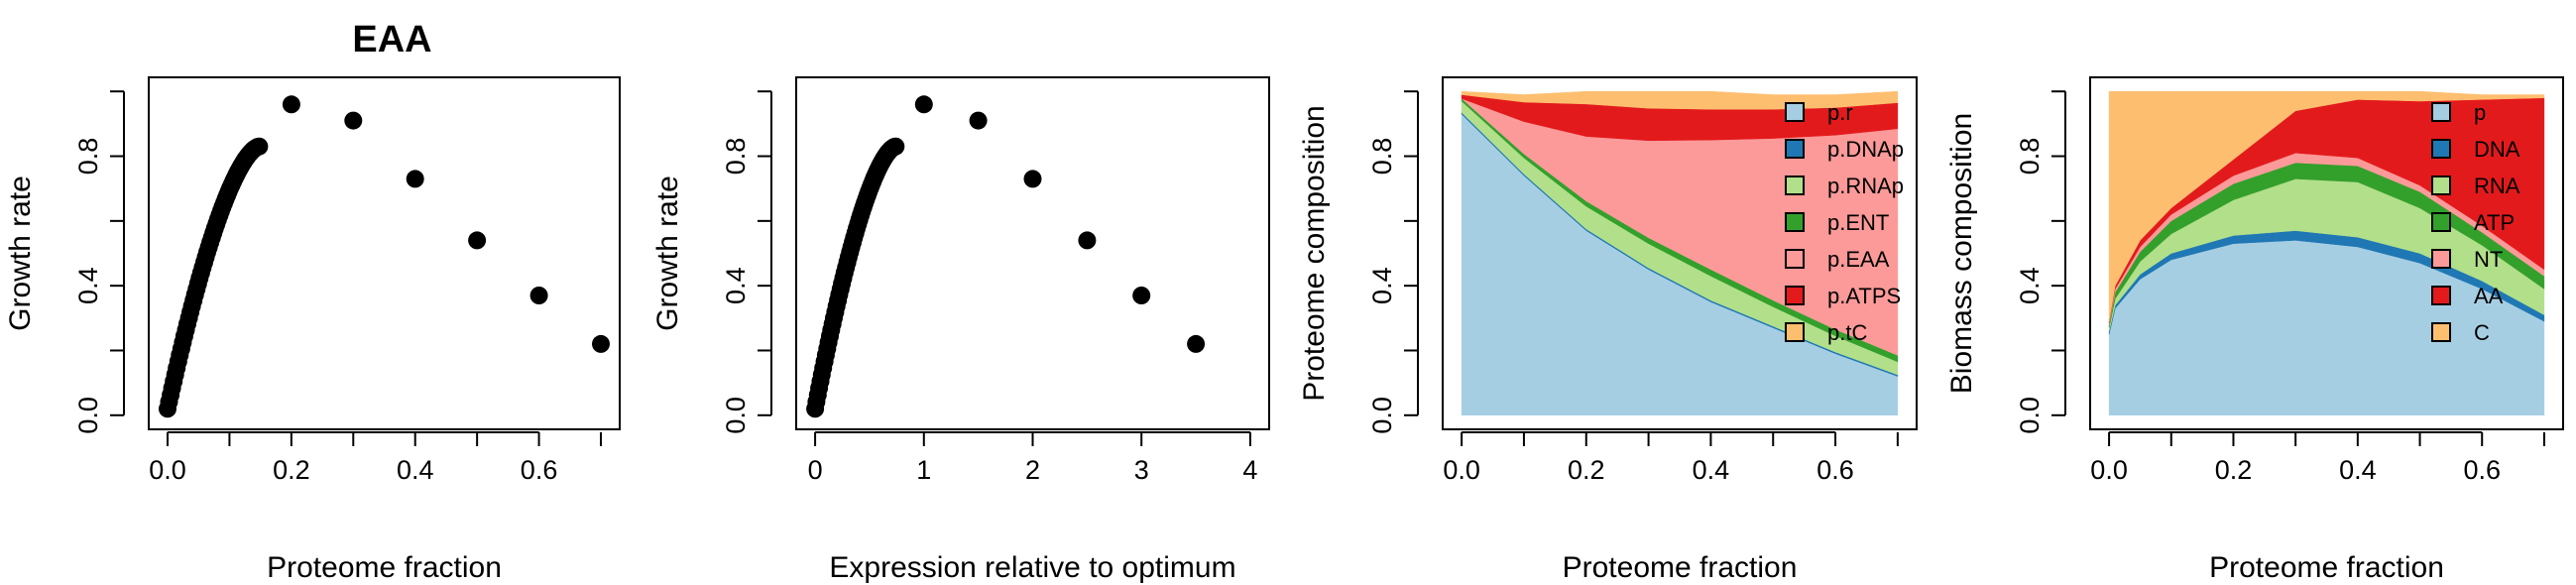 The height and width of the screenshot is (585, 2576). Describe the element at coordinates (1032, 567) in the screenshot. I see `x-axis-title: Expression relative to optimum` at that location.